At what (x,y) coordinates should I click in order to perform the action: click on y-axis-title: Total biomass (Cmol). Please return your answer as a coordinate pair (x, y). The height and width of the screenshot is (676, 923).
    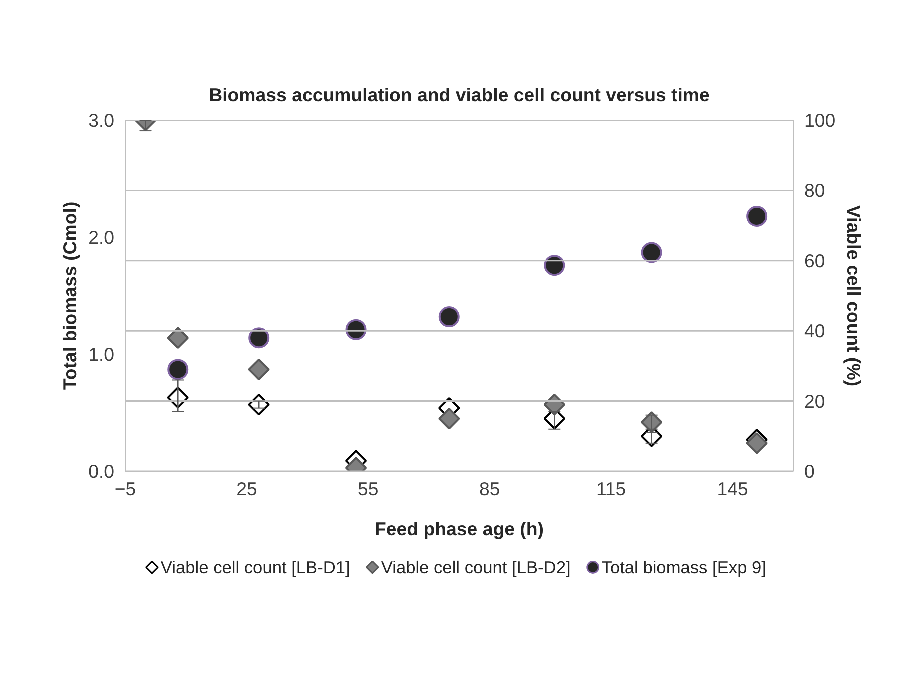
    Looking at the image, I should click on (70, 296).